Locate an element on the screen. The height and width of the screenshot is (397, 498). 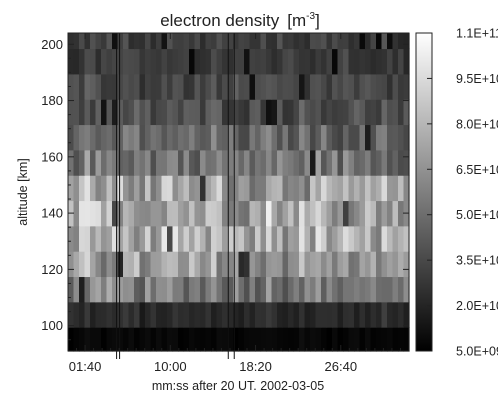
colorbar-tick-label: 5.0E+09 is located at coordinates (477, 352).